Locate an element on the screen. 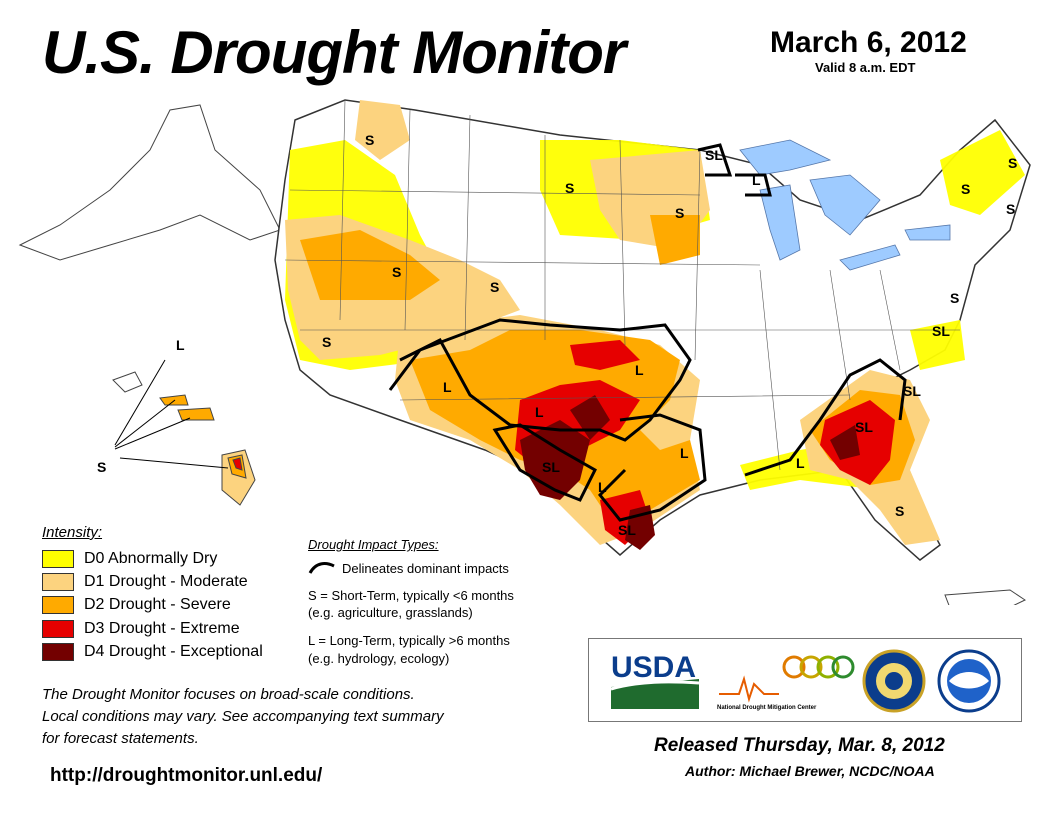 This screenshot has height=816, width=1056. short-term-example: (e.g. agriculture, grasslands) is located at coordinates (390, 612).